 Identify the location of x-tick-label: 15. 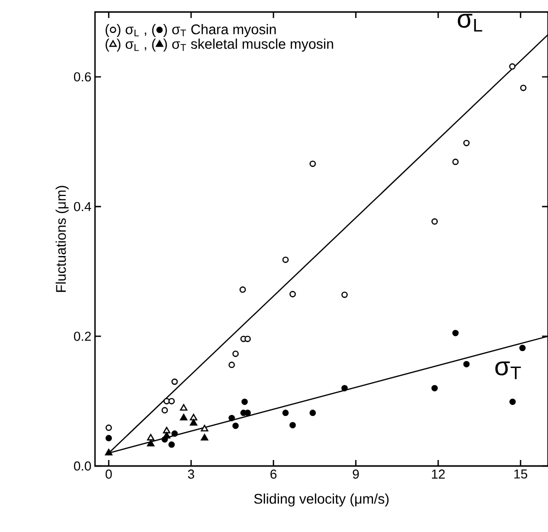
(521, 474).